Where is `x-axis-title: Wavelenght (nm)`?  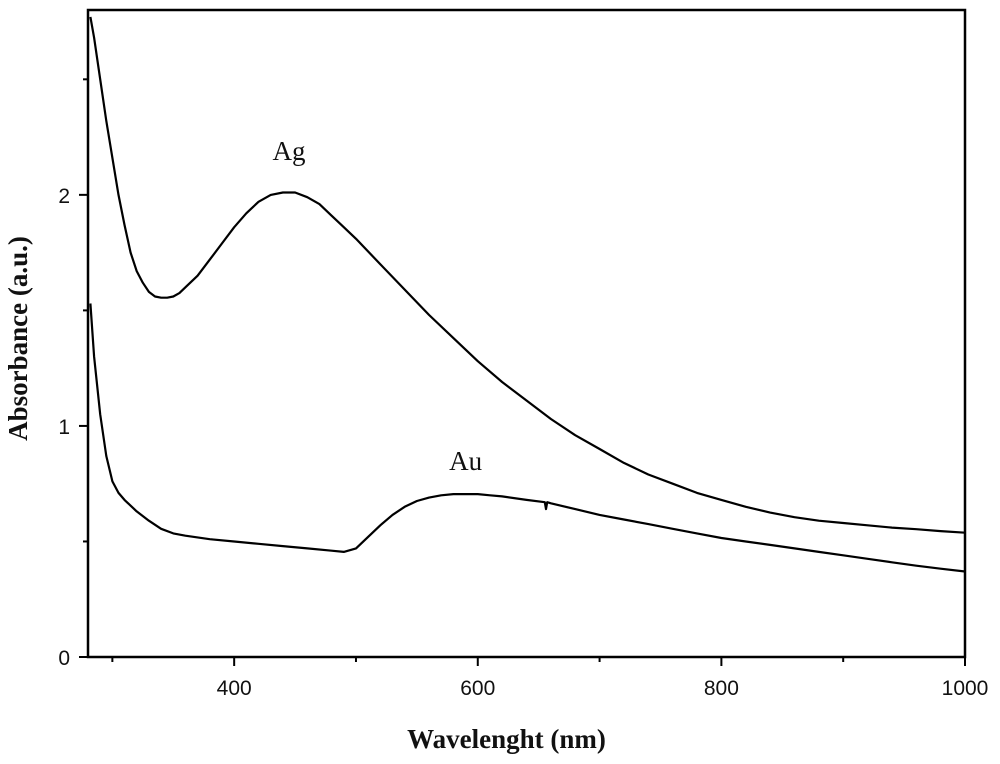
x-axis-title: Wavelenght (nm) is located at coordinates (506, 739).